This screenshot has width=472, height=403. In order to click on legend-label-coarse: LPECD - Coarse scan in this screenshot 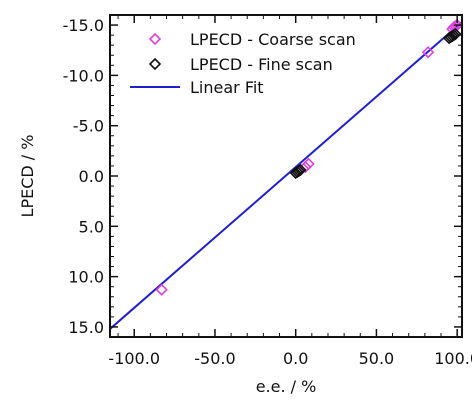, I will do `click(273, 39)`.